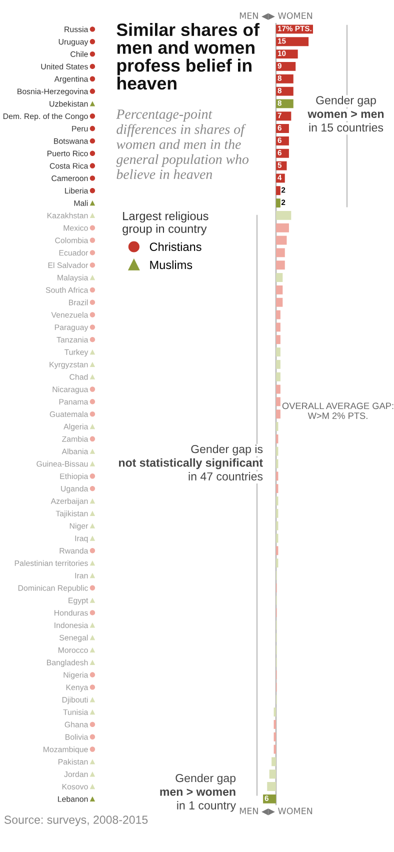  What do you see at coordinates (191, 462) in the screenshot?
I see `text: Gender gap is not statistically significant in 47 countries` at bounding box center [191, 462].